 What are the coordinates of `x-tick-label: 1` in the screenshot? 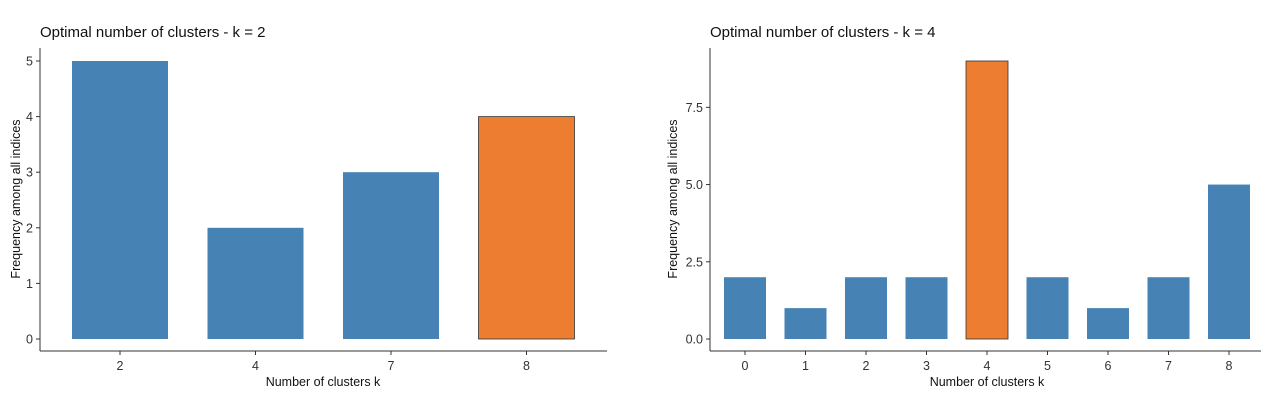 It's located at (805, 366).